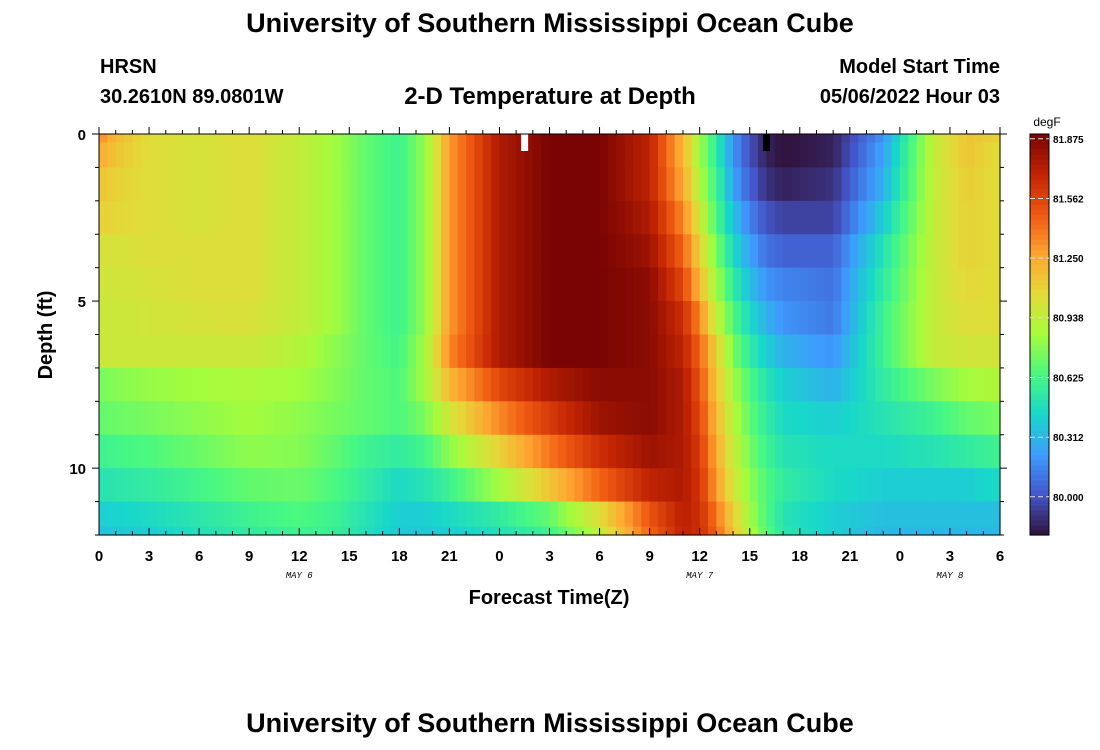  Describe the element at coordinates (299, 556) in the screenshot. I see `x-tick-label: 12` at that location.